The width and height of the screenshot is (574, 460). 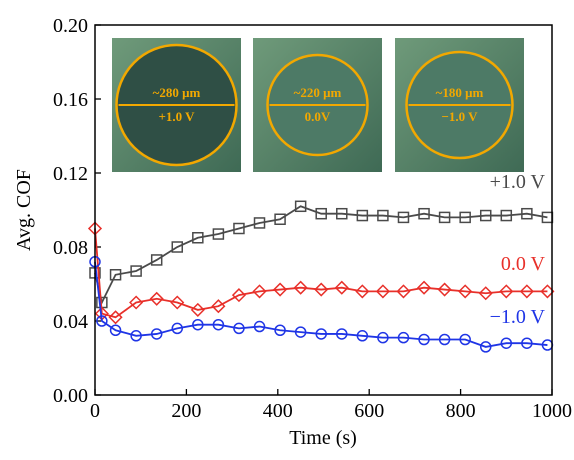 What do you see at coordinates (24, 210) in the screenshot?
I see `y-axis-label: Avg. COF` at bounding box center [24, 210].